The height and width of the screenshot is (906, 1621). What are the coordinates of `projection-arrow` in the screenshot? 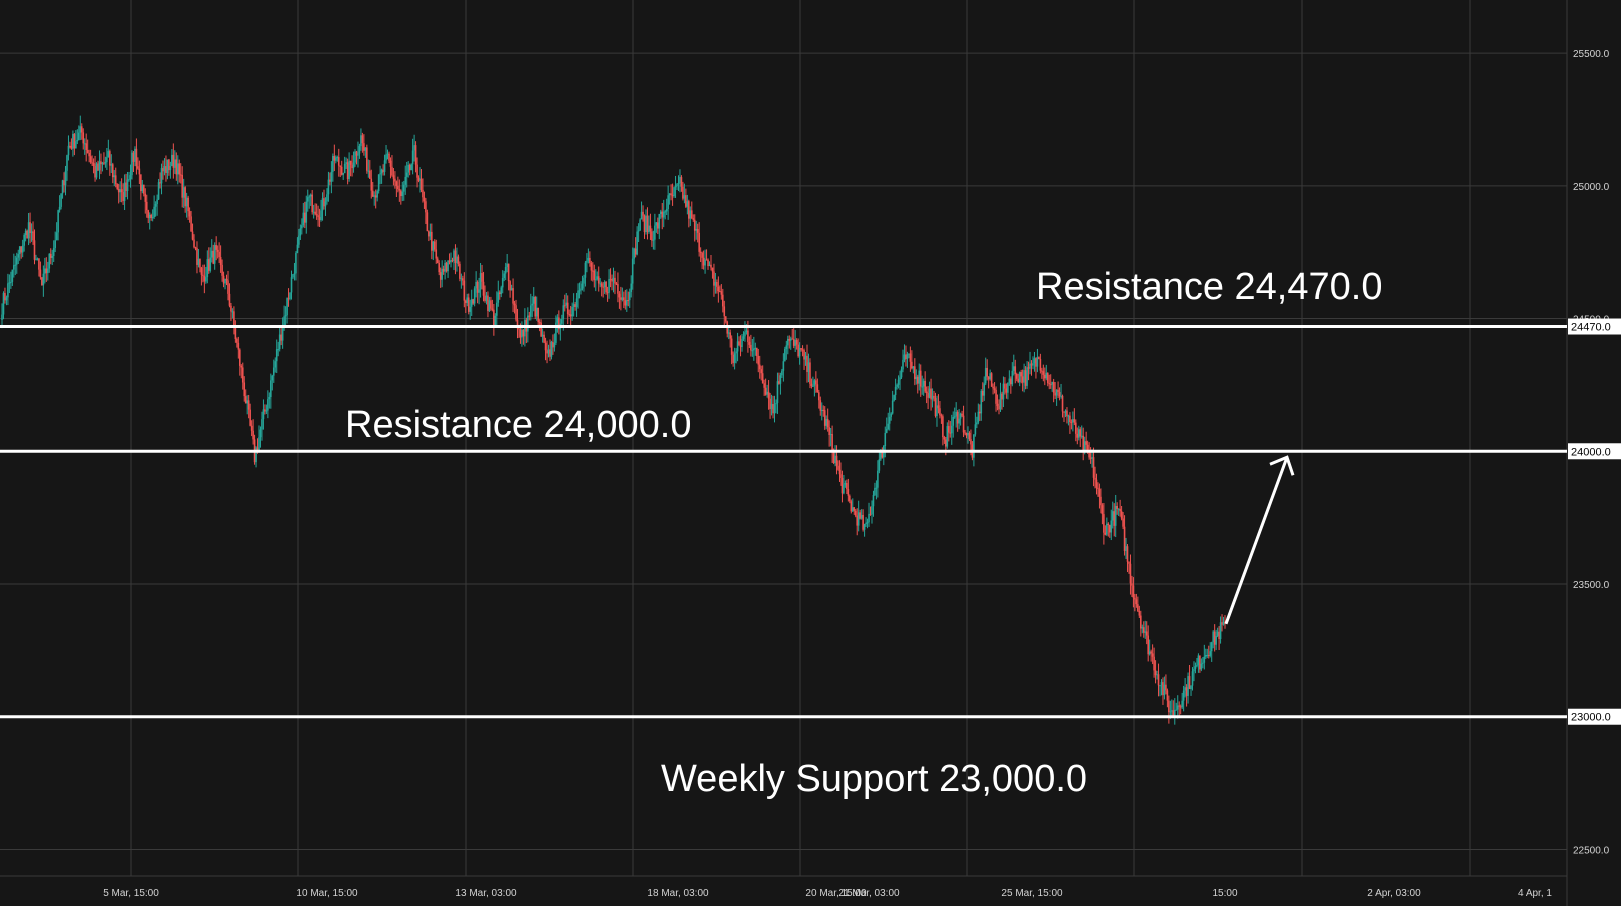 It's located at (1259, 540).